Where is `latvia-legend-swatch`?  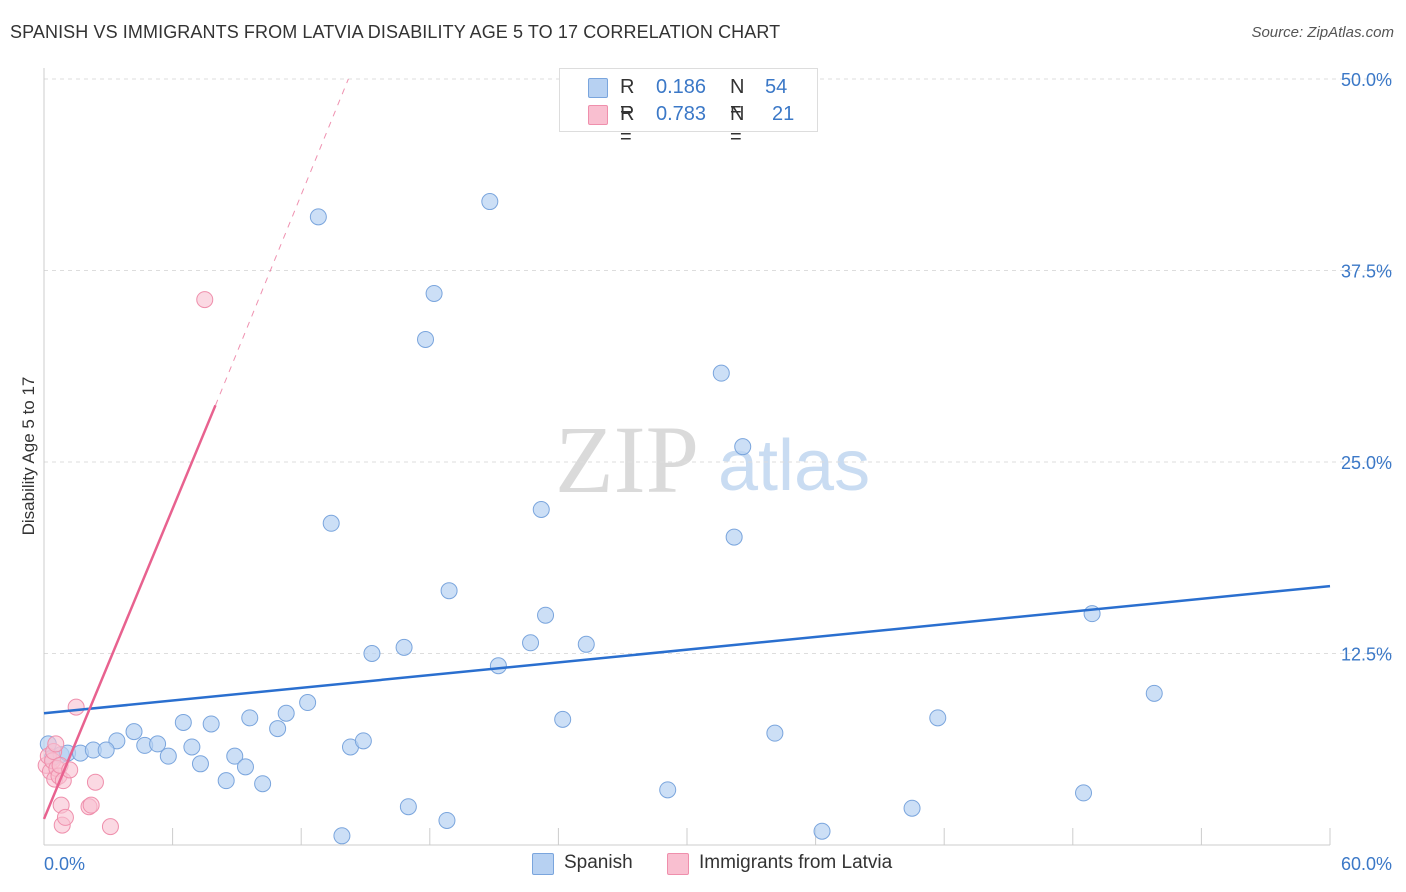
latvia-legend-swatch is located at coordinates (678, 864).